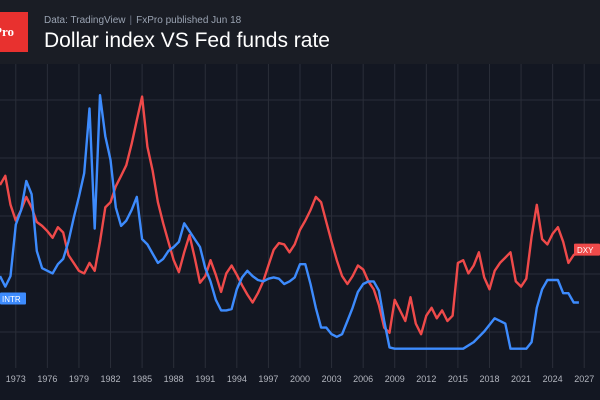  I want to click on x-tick-label: 1982, so click(111, 379).